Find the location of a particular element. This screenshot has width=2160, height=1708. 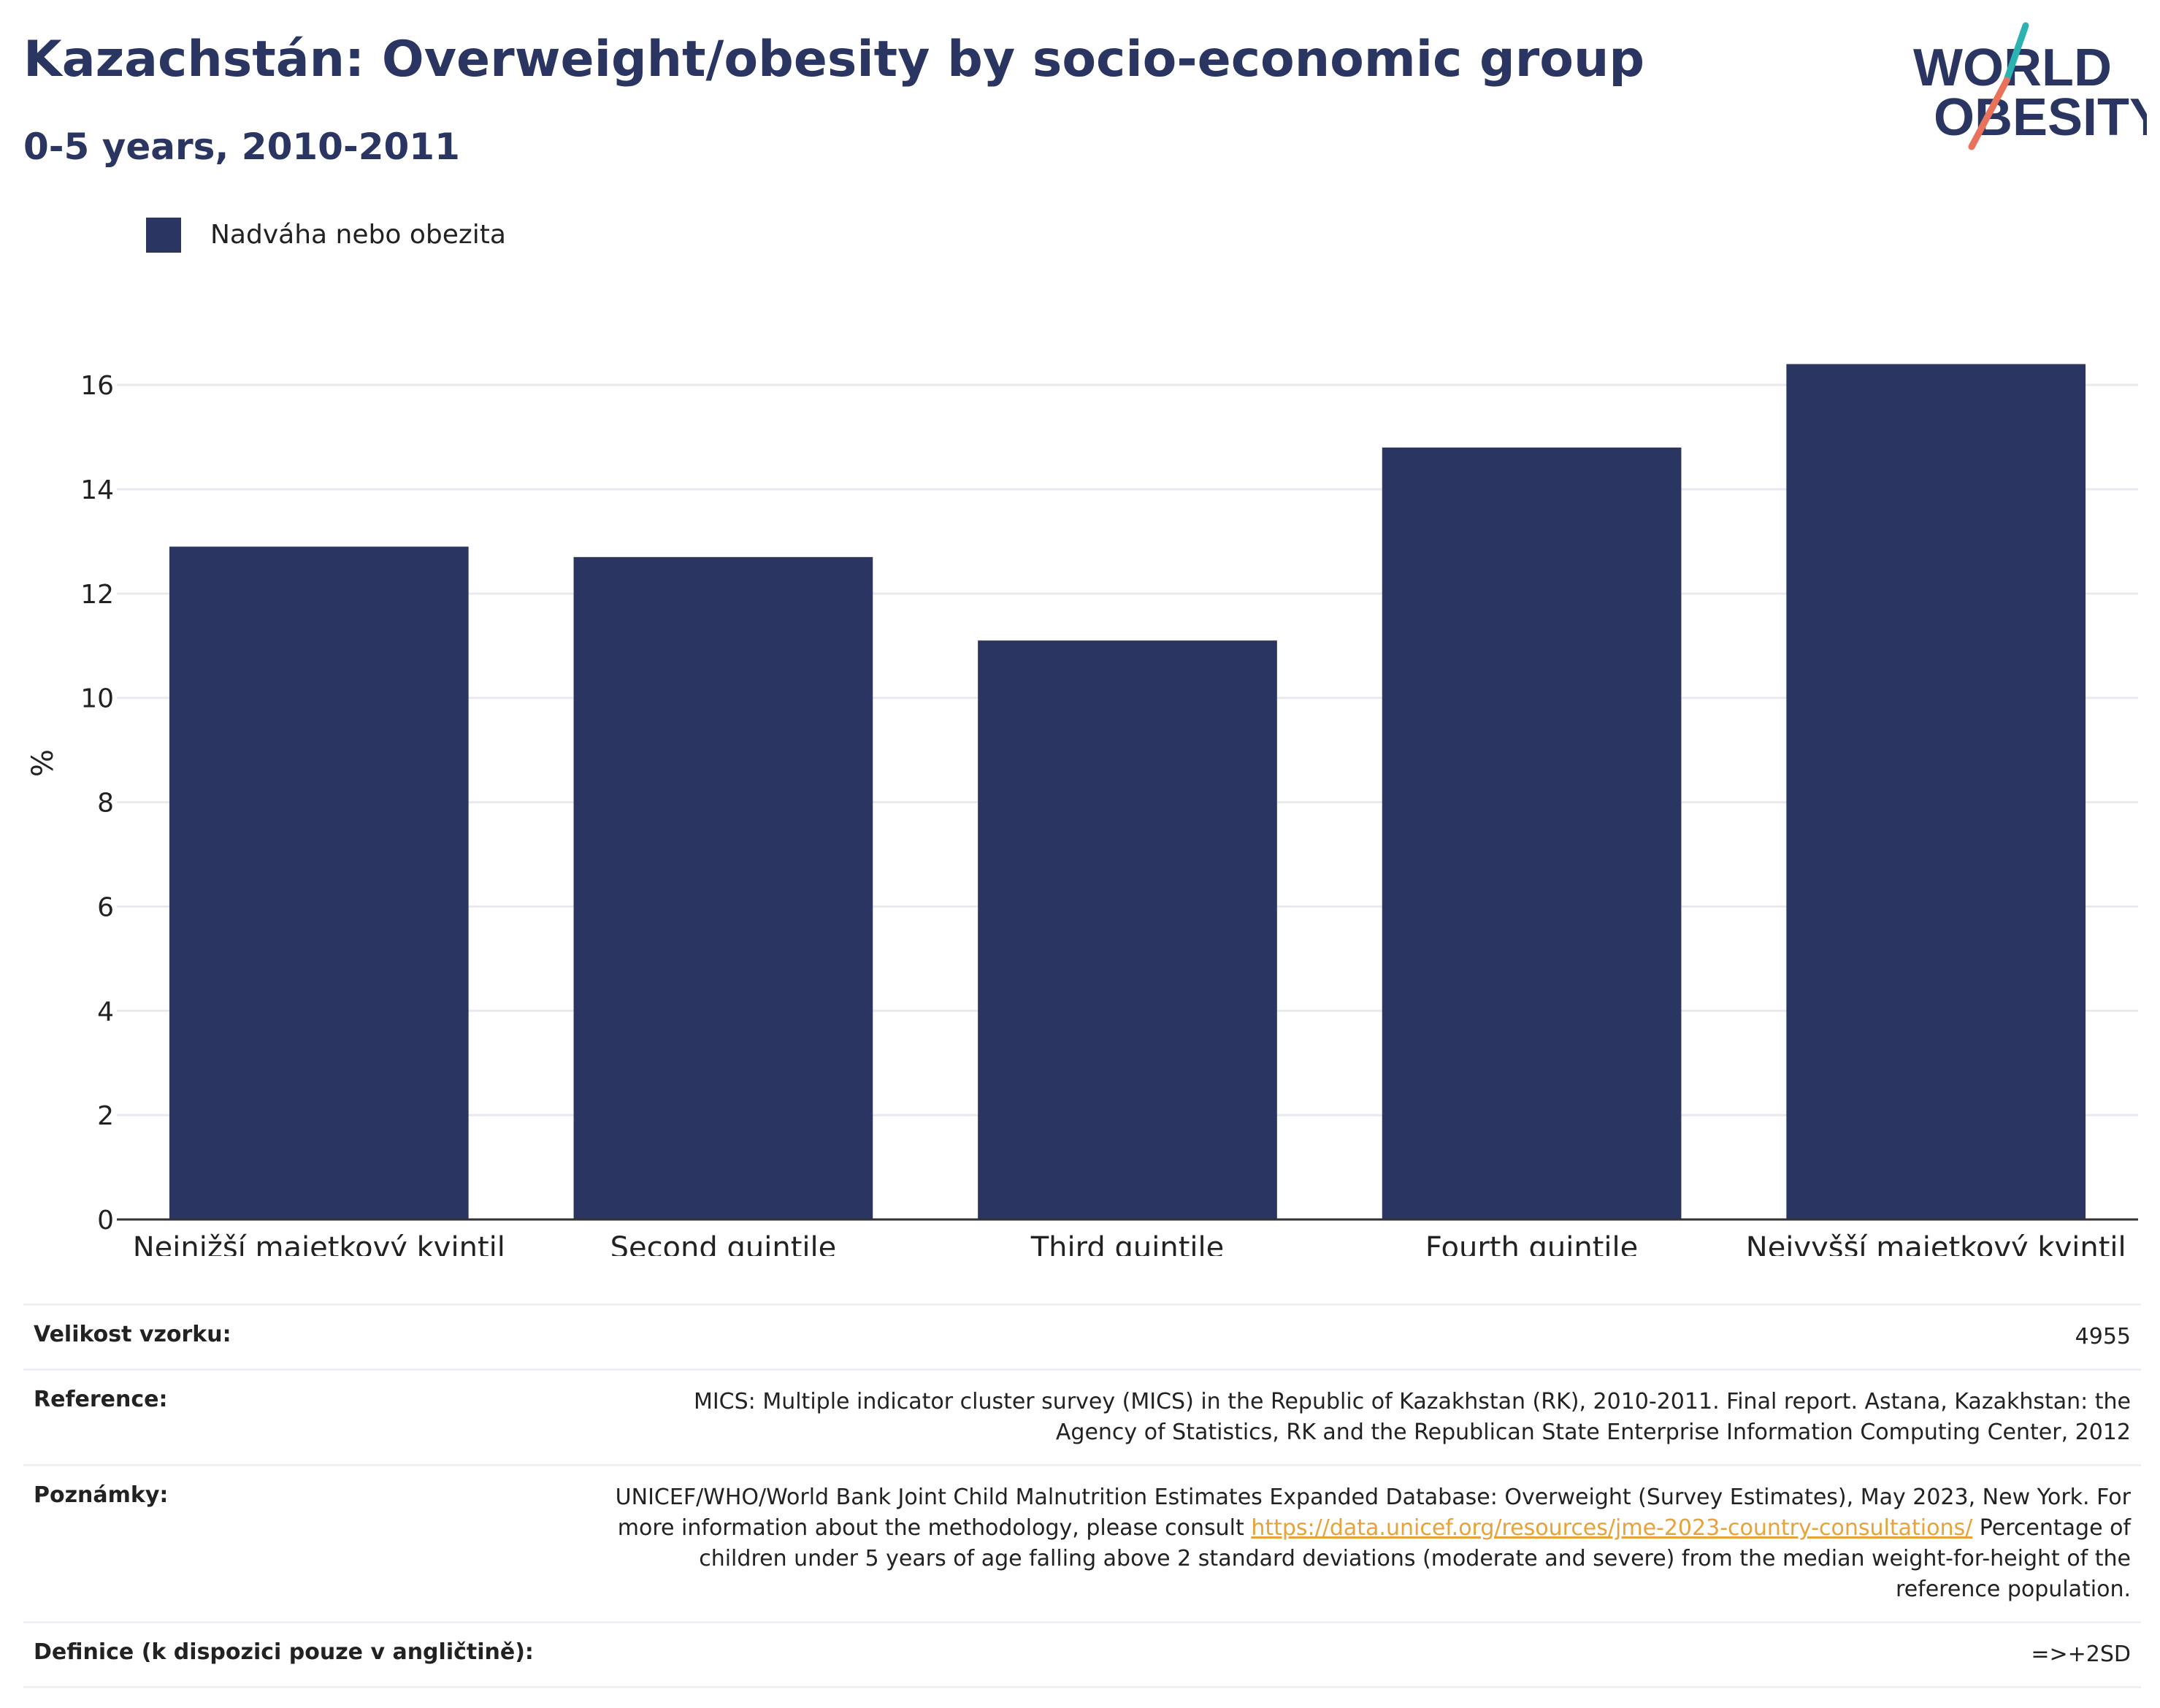

y-tick-label: 6 is located at coordinates (105, 907).